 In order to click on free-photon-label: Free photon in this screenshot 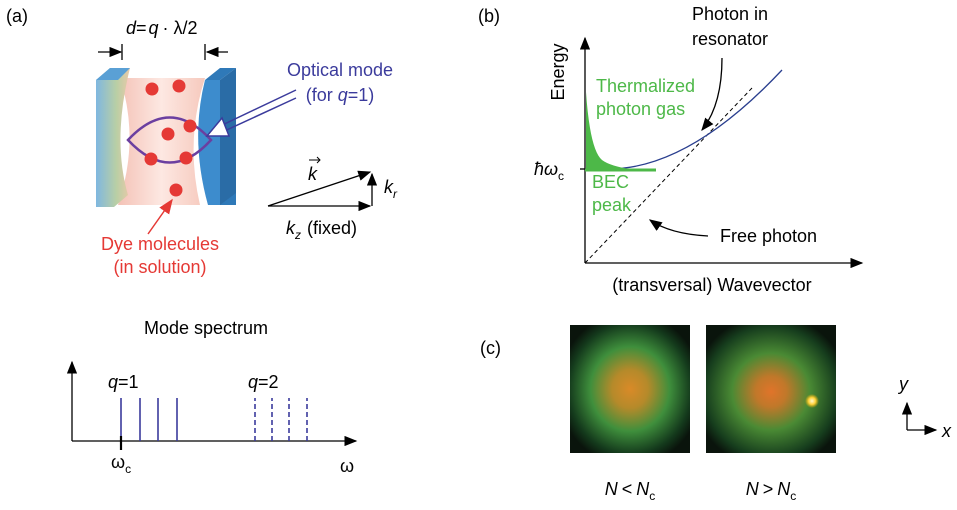, I will do `click(768, 236)`.